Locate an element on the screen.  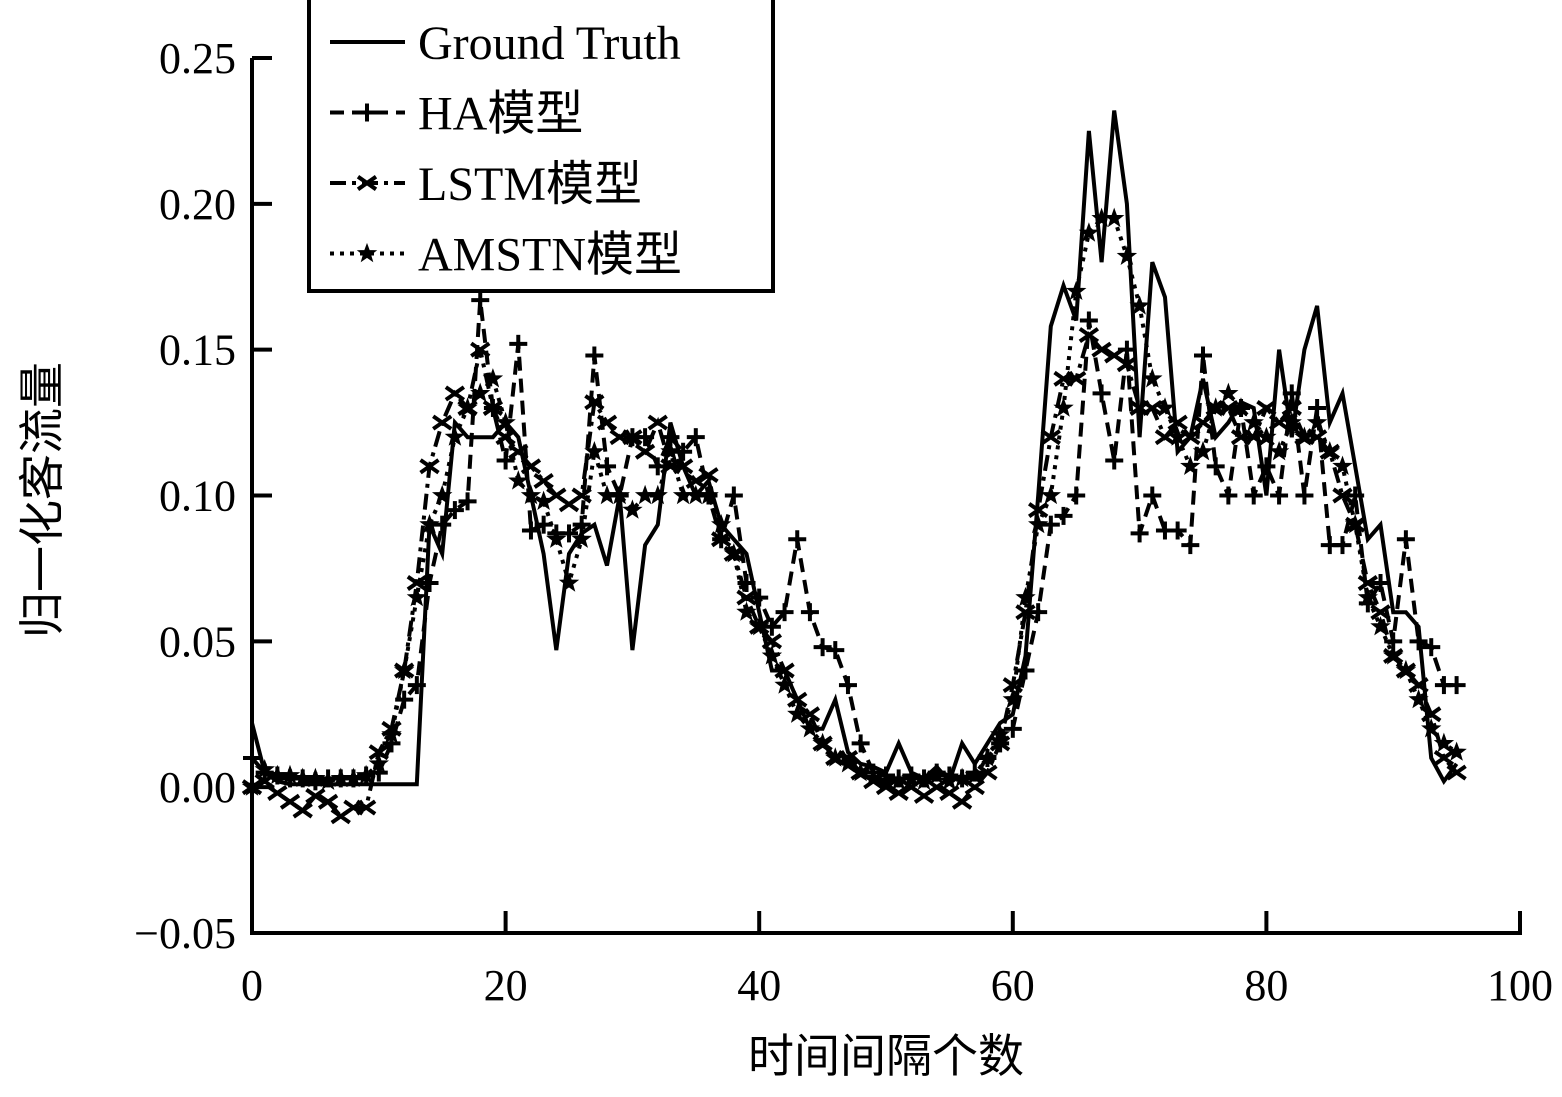
y-tick-label: 0.05 is located at coordinates (197, 641).